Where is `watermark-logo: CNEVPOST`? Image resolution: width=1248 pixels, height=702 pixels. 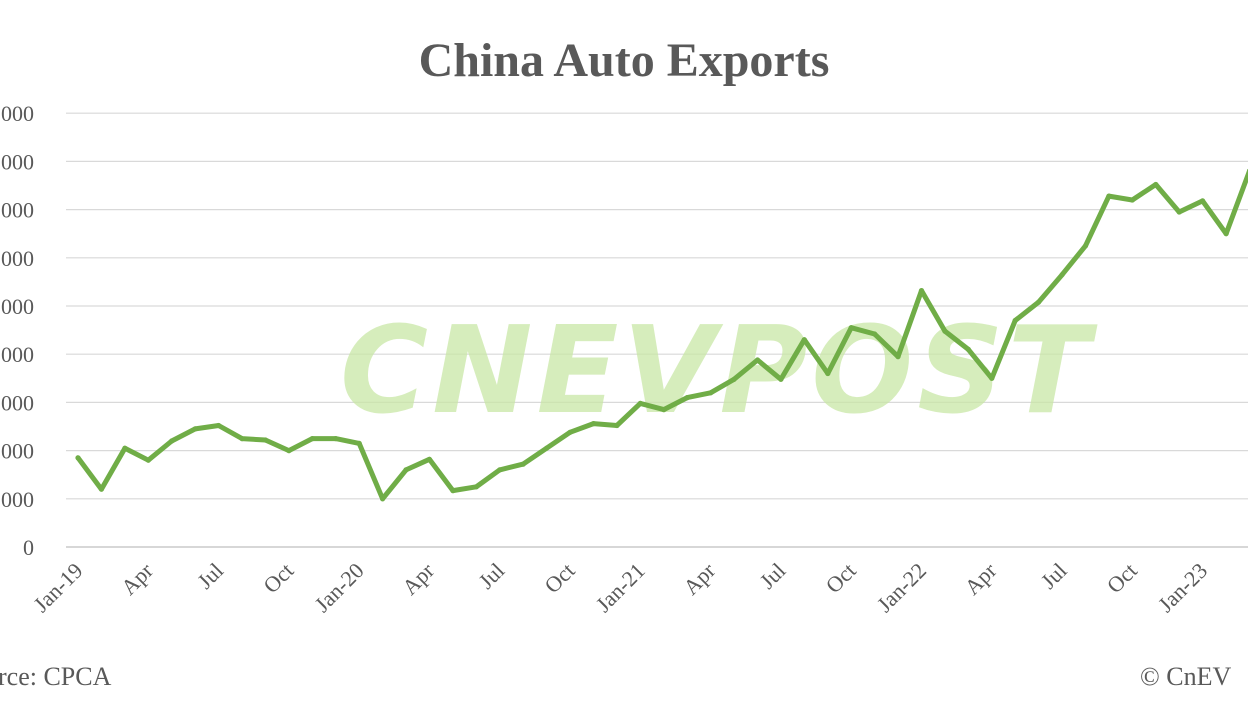 watermark-logo: CNEVPOST is located at coordinates (719, 371).